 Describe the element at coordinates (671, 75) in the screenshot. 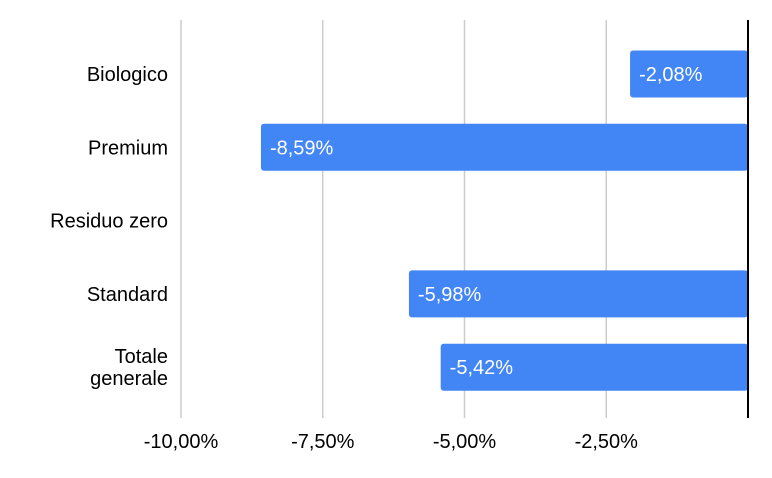

I see `data-label-0: -2,08%` at that location.